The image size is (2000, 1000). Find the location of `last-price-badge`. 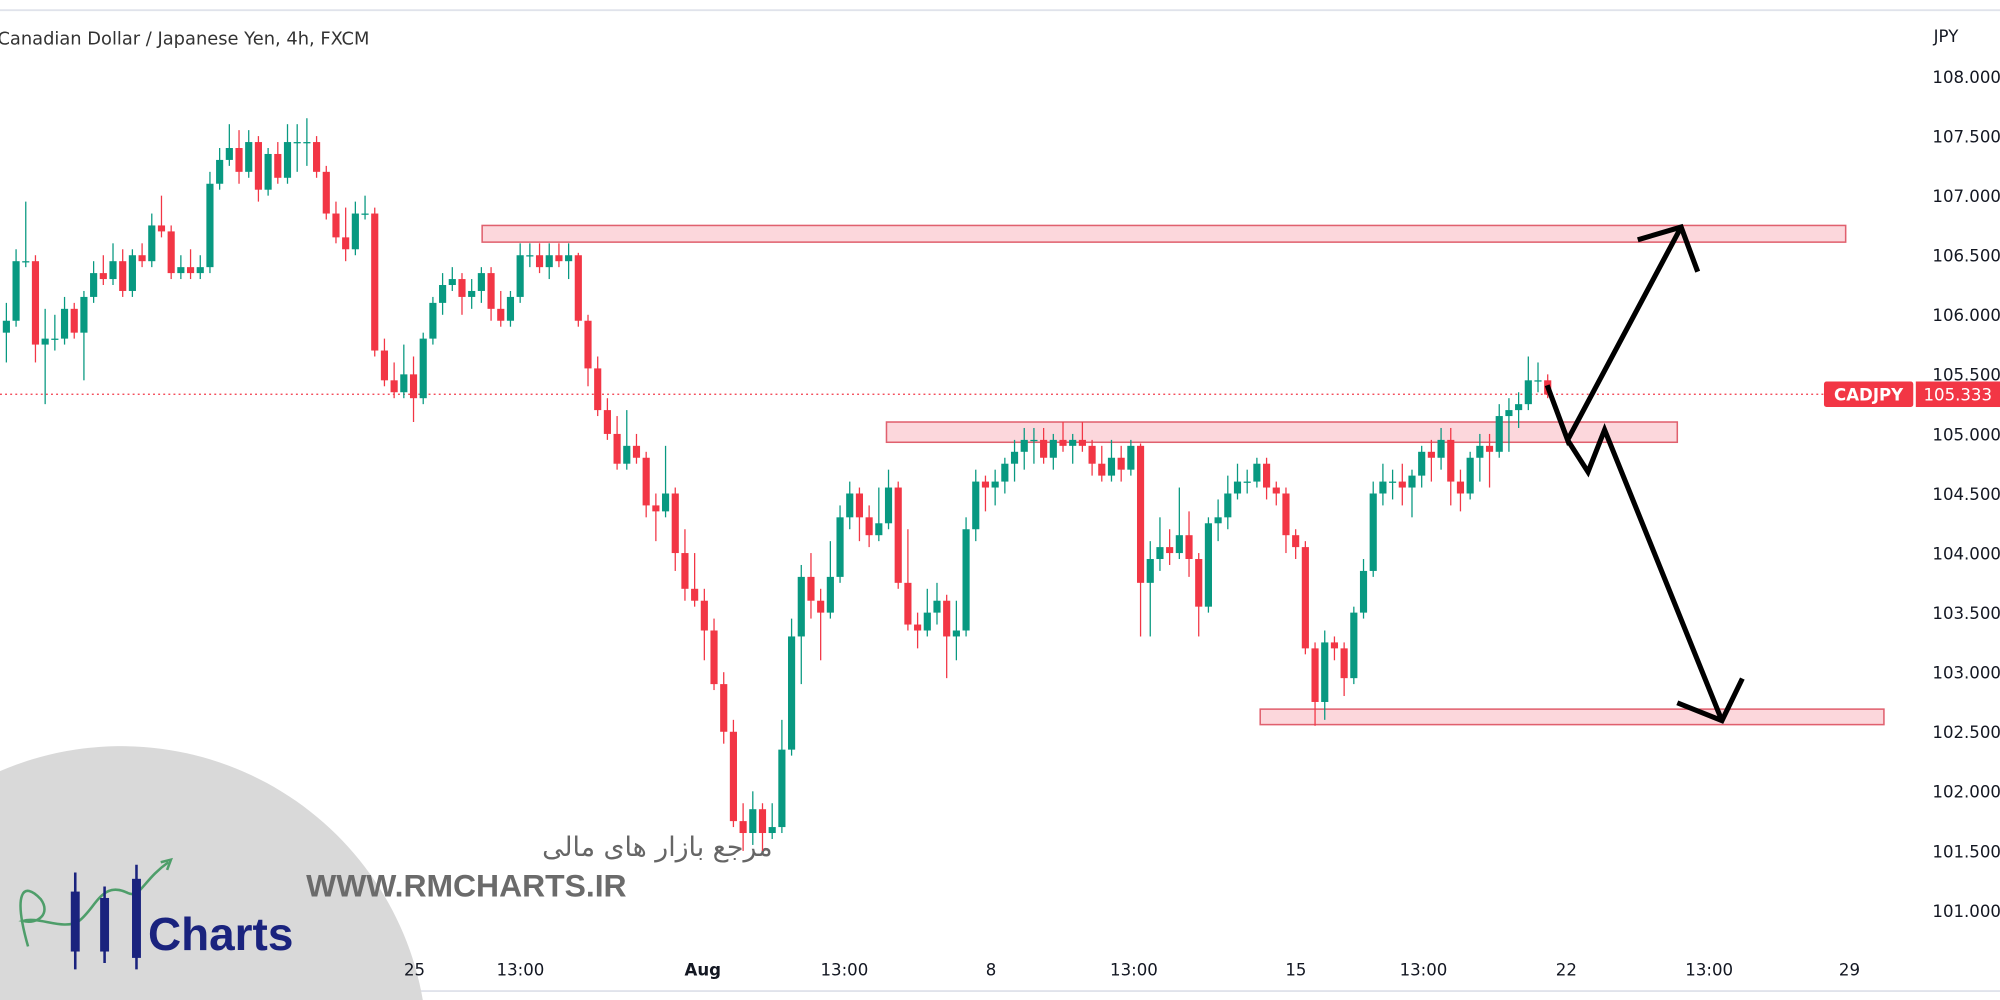

last-price-badge is located at coordinates (1957, 394).